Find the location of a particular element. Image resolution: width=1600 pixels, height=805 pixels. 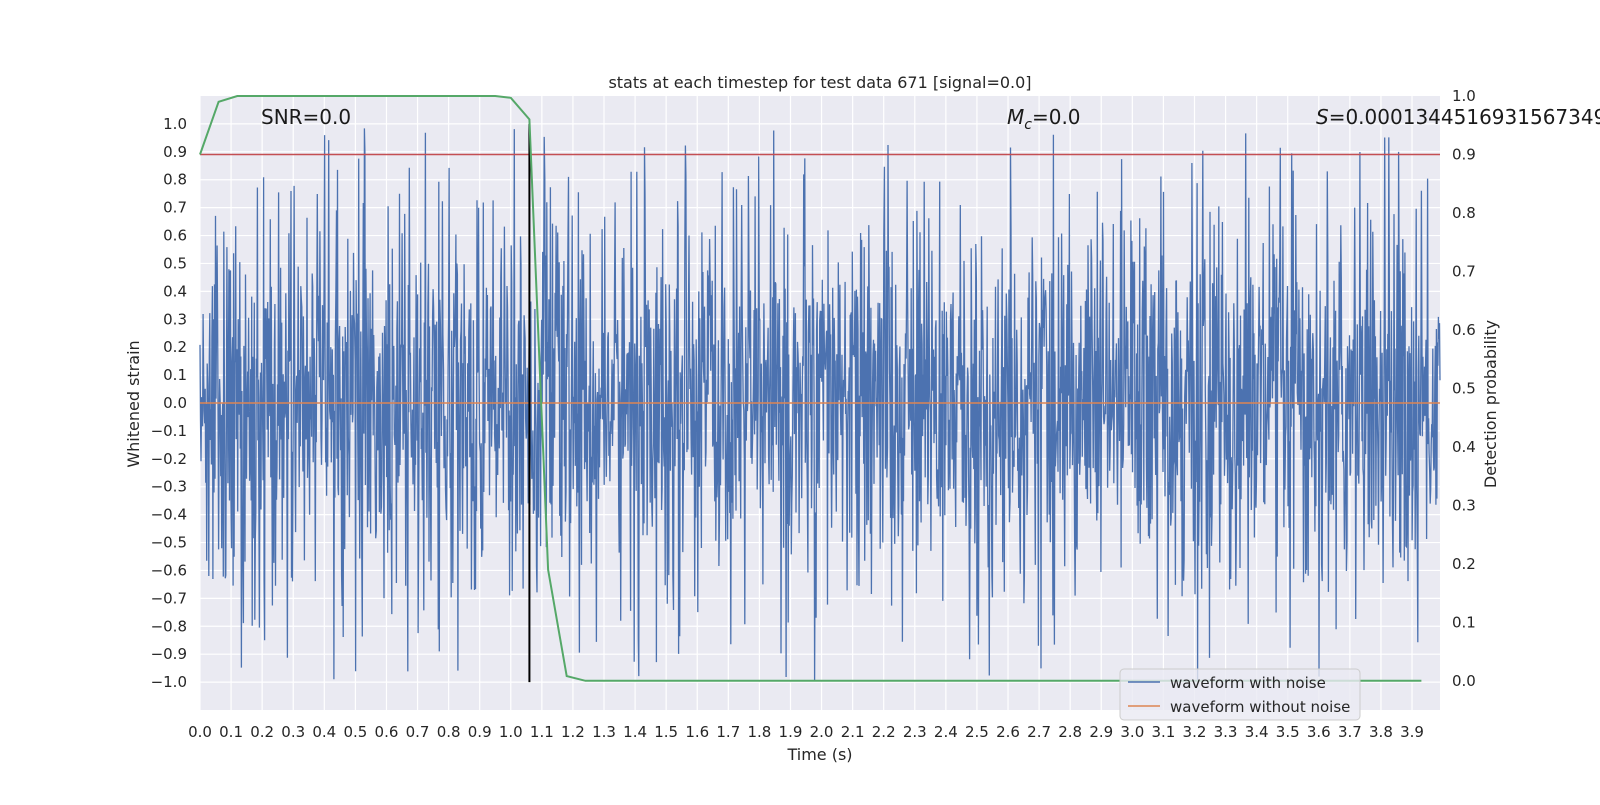

y-left-tick-label: −0.3 is located at coordinates (169, 487).